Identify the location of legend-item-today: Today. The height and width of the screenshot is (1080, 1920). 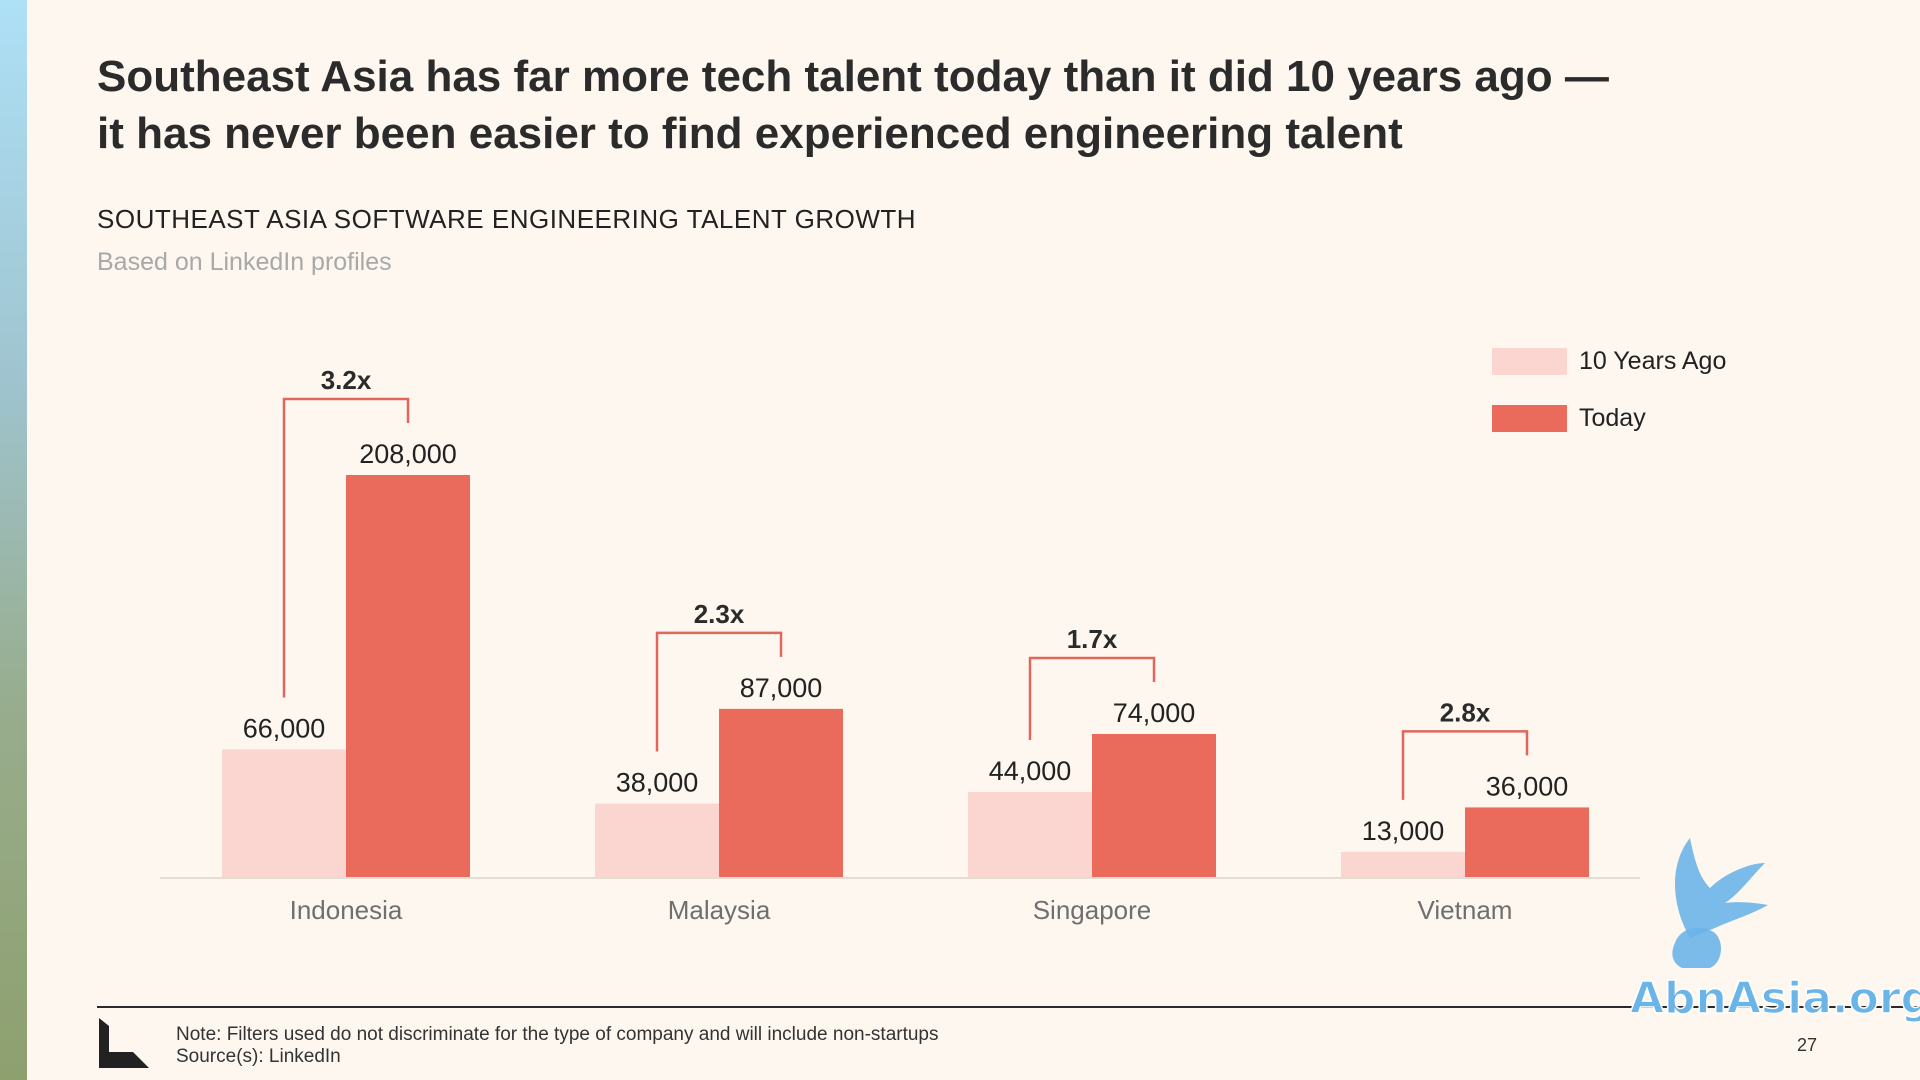
(1609, 418).